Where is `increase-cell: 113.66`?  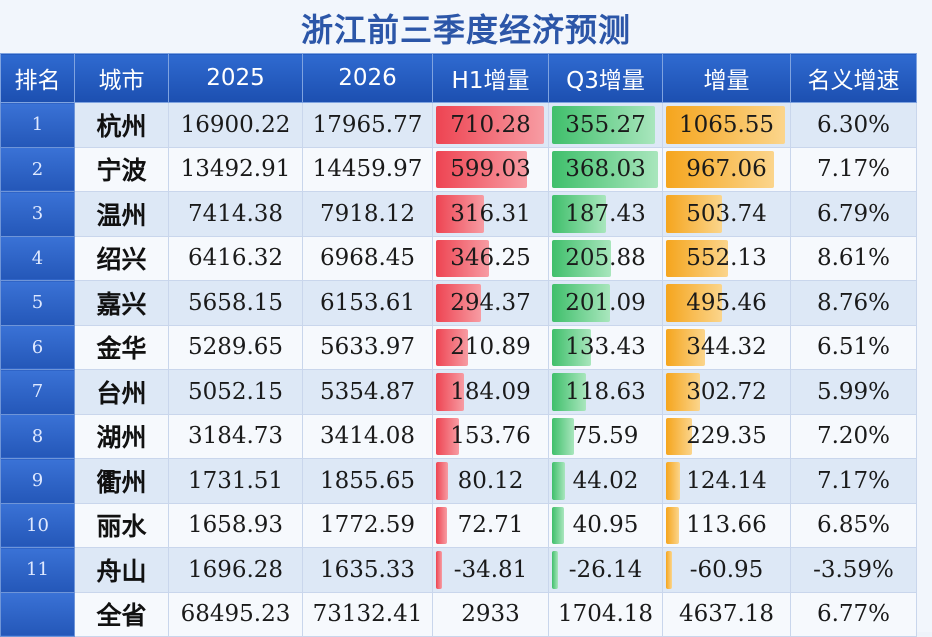 increase-cell: 113.66 is located at coordinates (726, 525).